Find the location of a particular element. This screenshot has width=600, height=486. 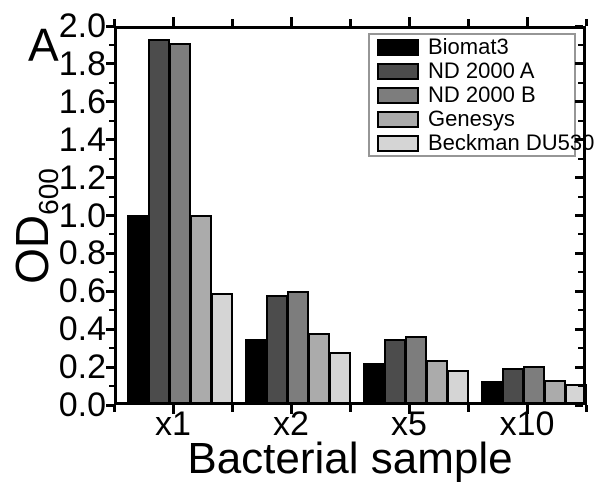

bar-x10-nd-2000-a is located at coordinates (513, 386).